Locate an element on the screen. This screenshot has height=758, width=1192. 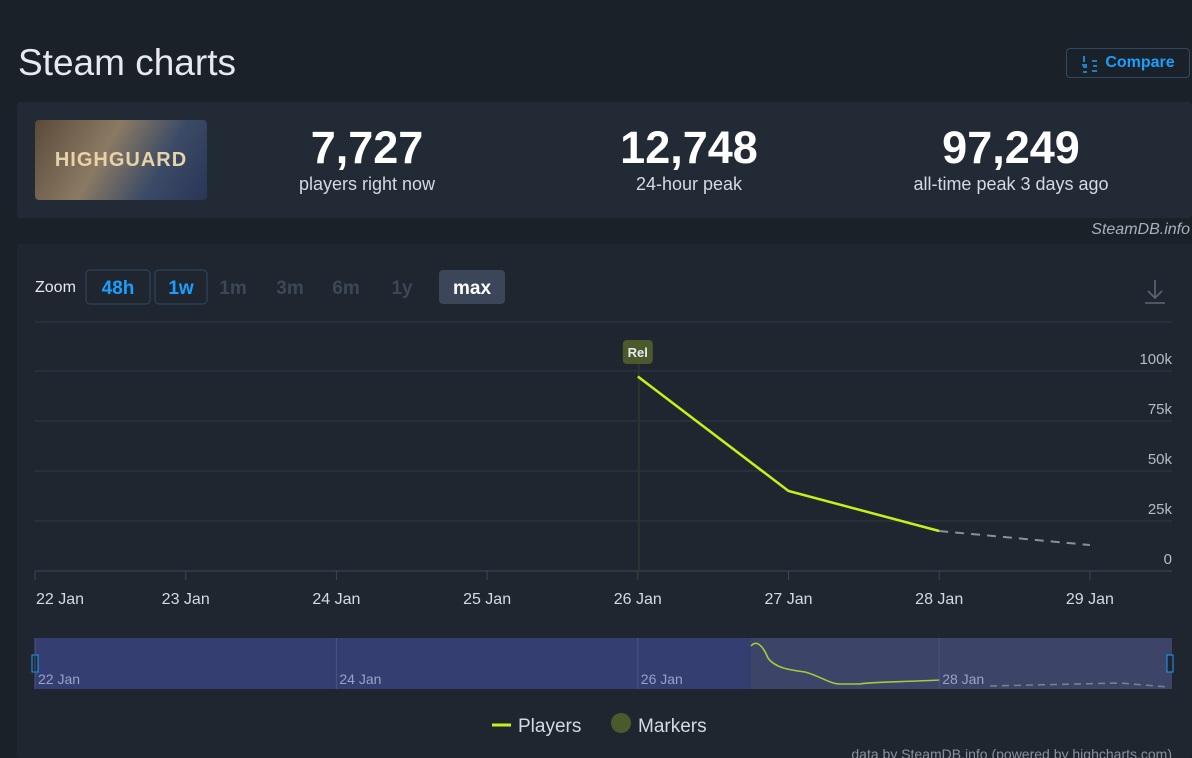
compare-button: Compare is located at coordinates (1128, 63).